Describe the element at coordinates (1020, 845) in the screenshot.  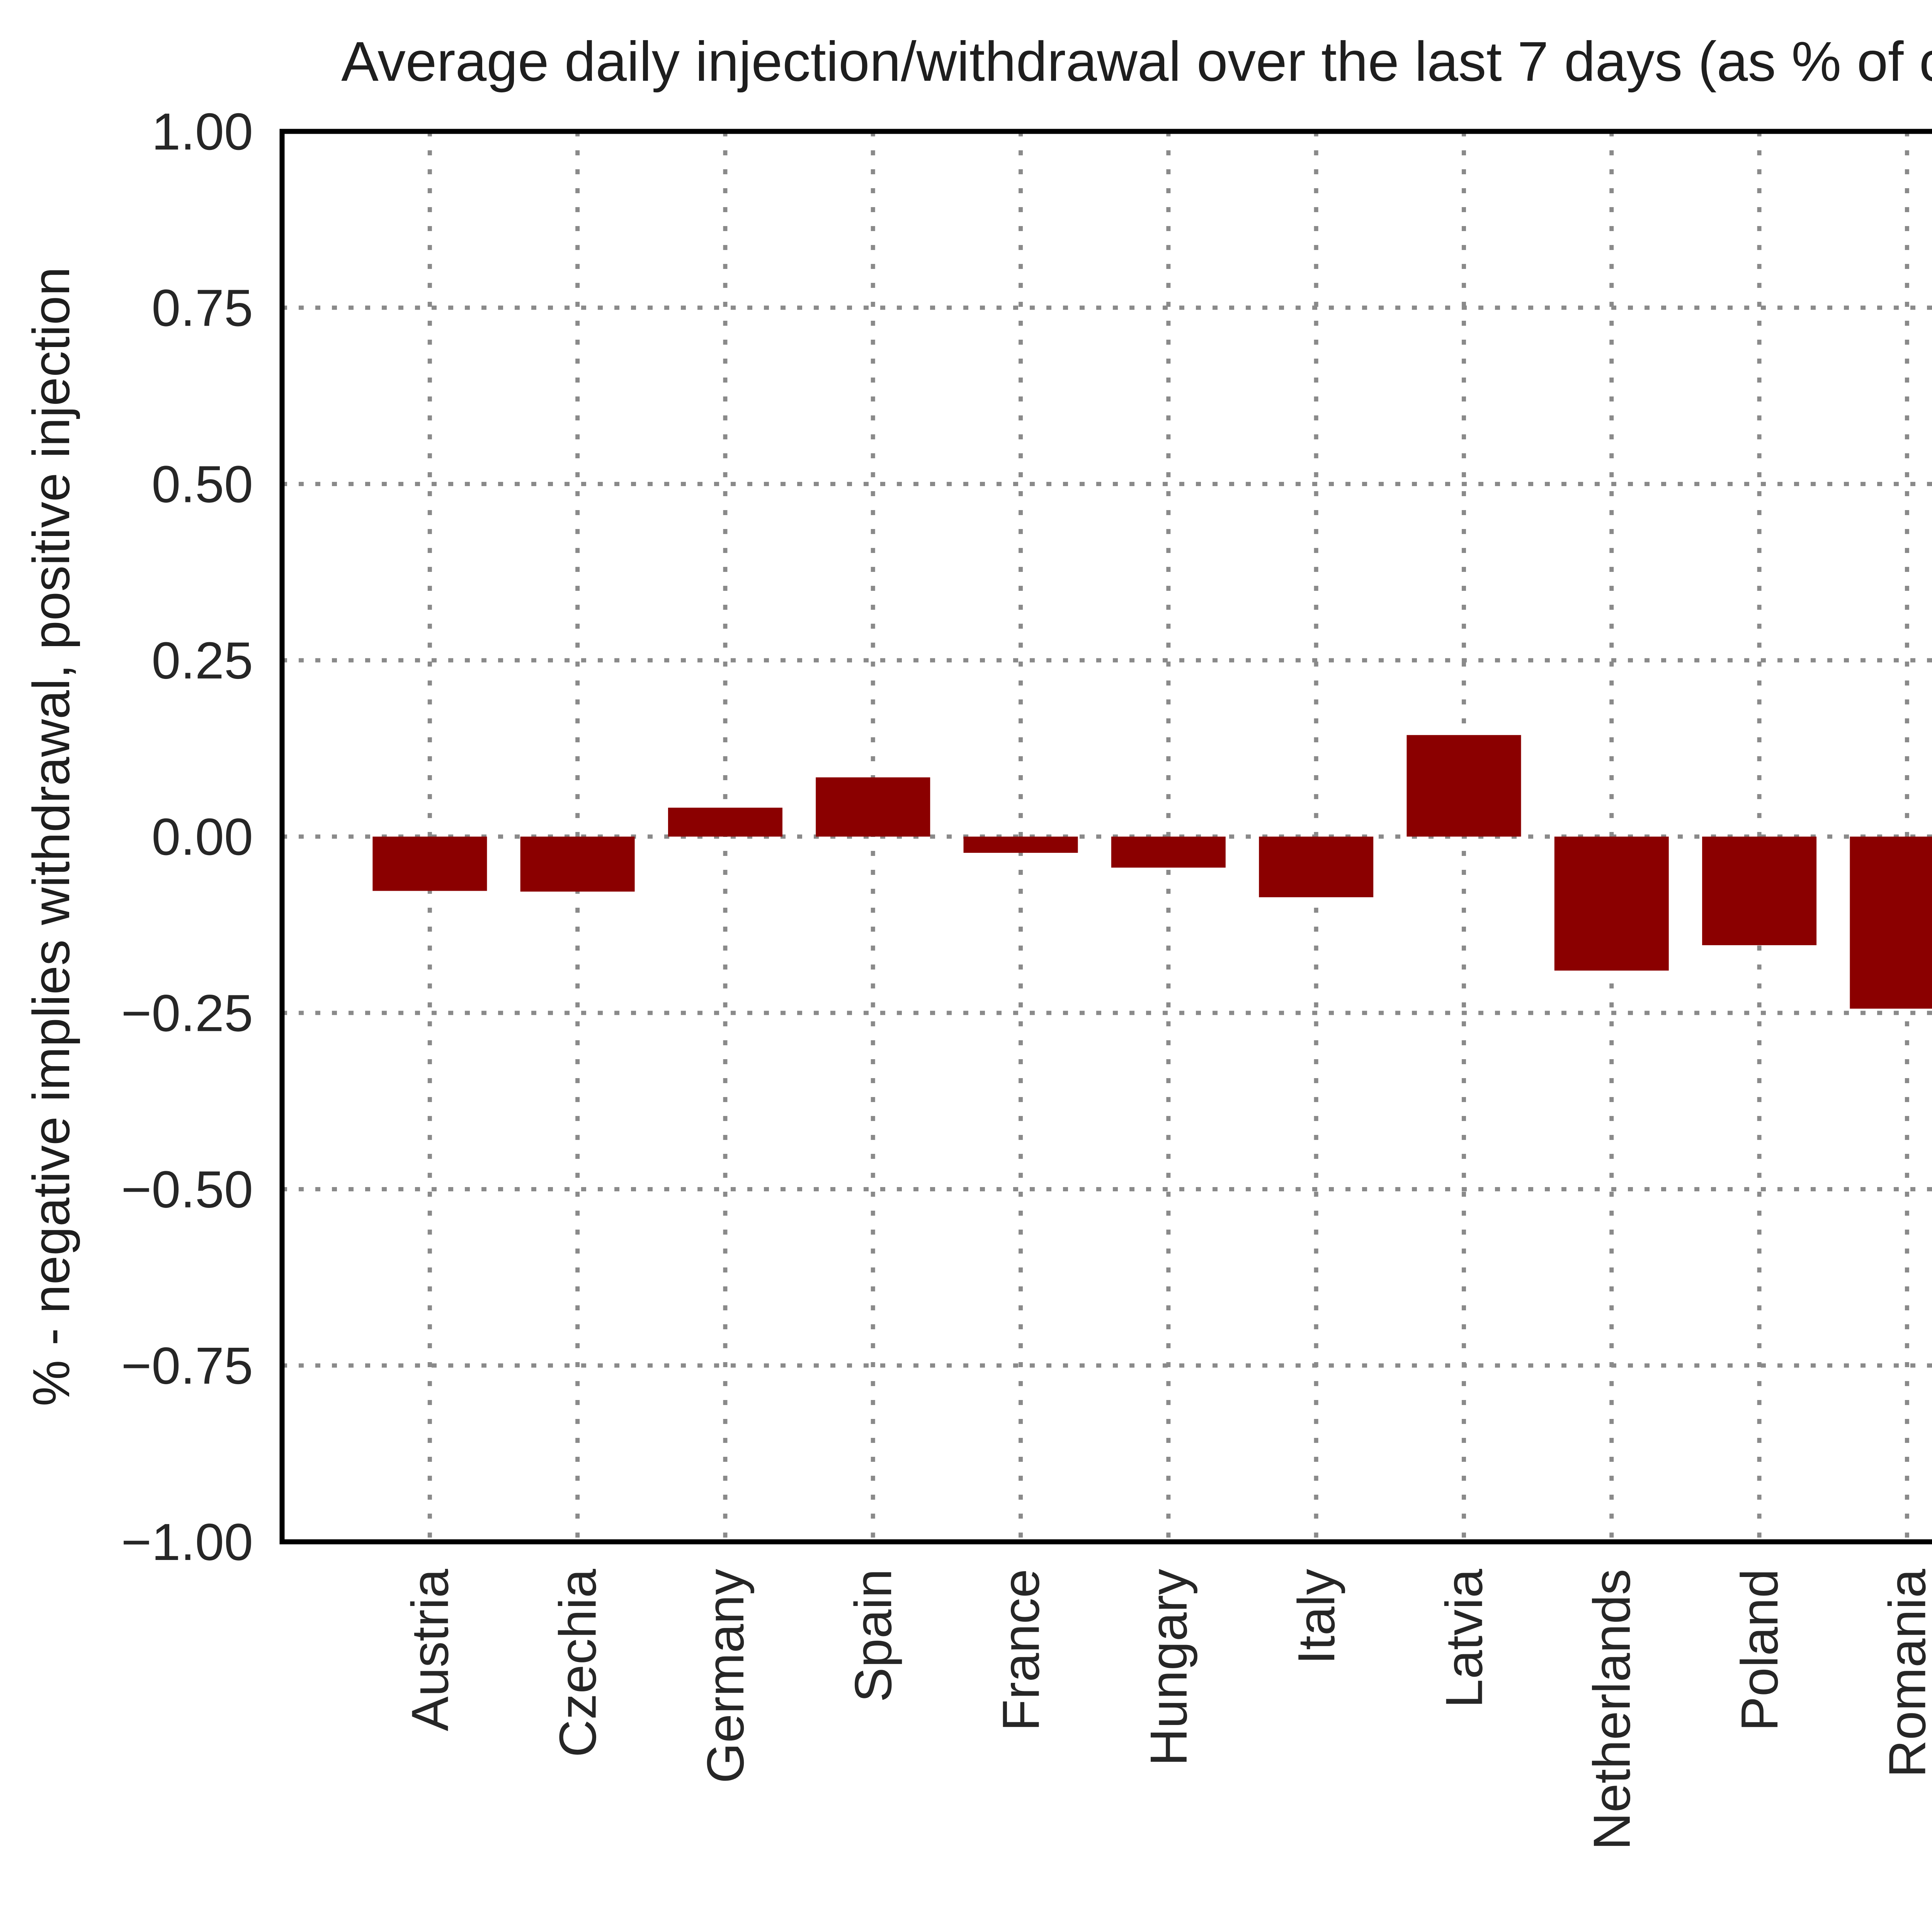
I see `bar-france` at that location.